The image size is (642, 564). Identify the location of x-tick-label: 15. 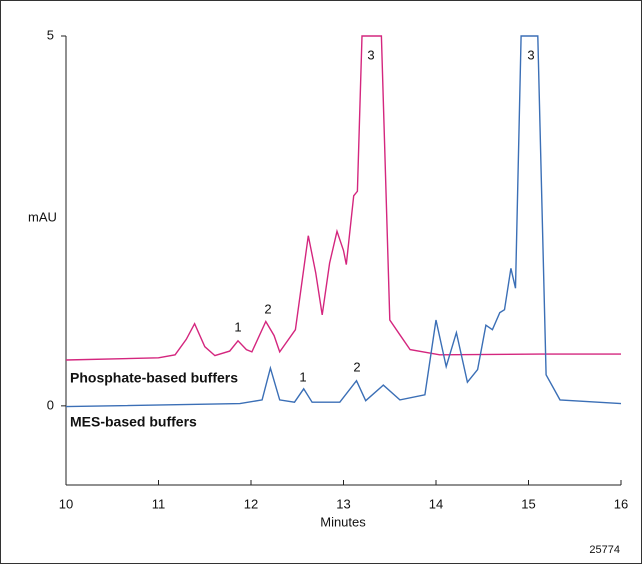
(528, 503).